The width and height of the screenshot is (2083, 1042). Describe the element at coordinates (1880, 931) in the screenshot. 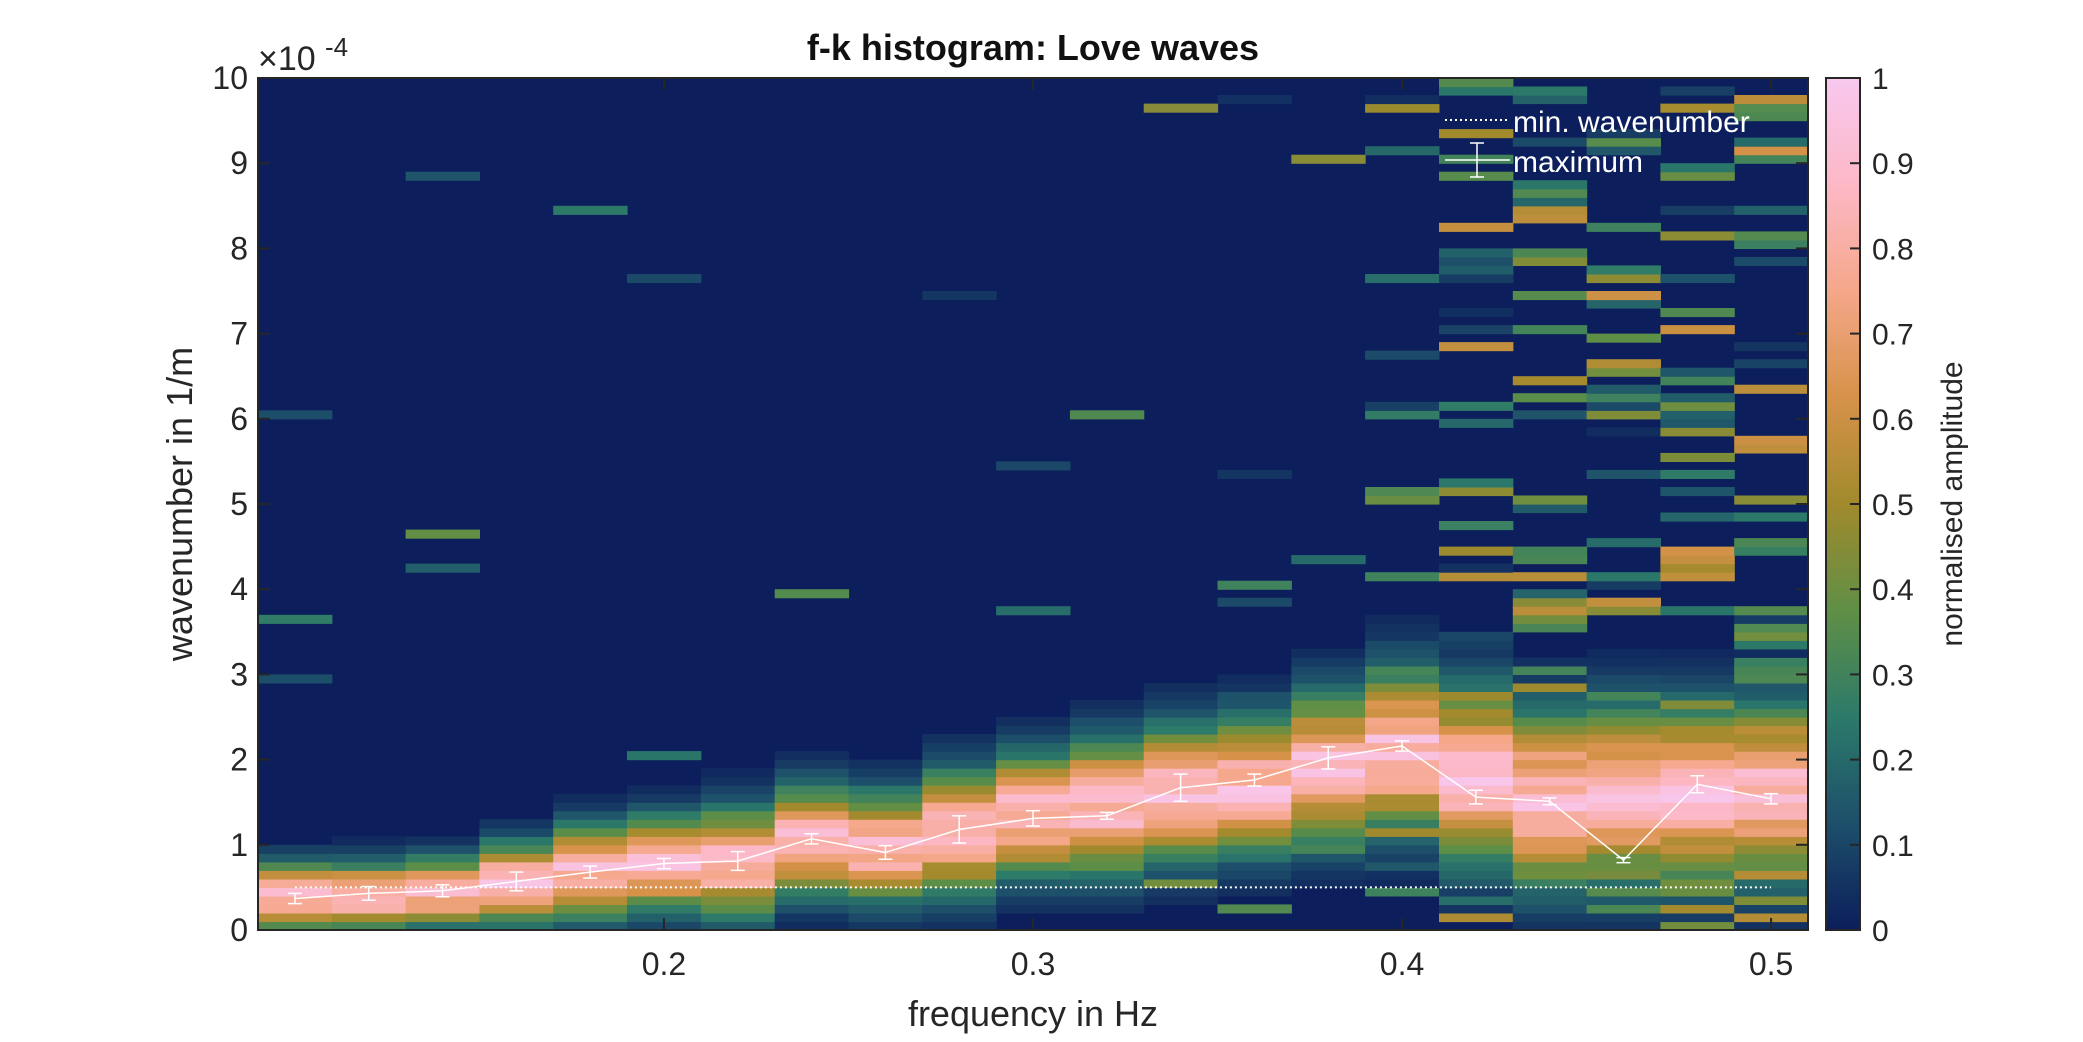

I see `colorbar-tick-label: 0` at that location.